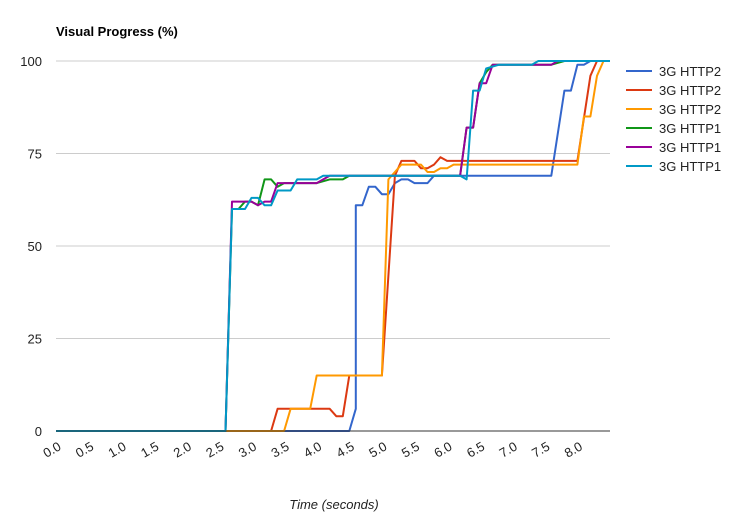 The image size is (738, 527). I want to click on x-tick-label: 4.5, so click(345, 450).